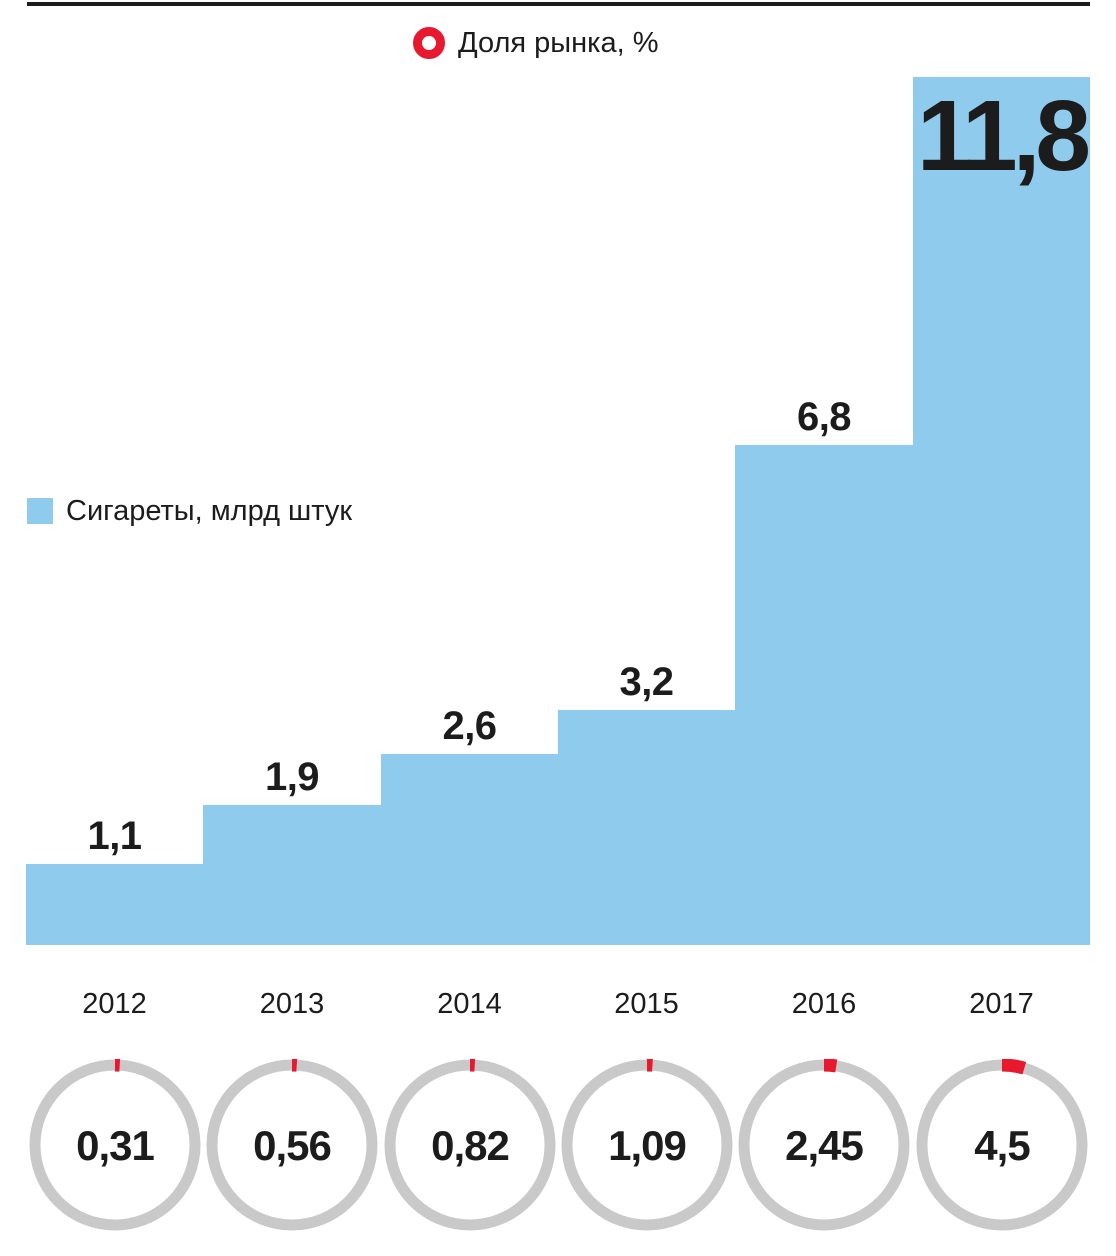 Image resolution: width=1116 pixels, height=1256 pixels. Describe the element at coordinates (558, 43) in the screenshot. I see `legend-label-market-share: Доля рынка, %` at that location.